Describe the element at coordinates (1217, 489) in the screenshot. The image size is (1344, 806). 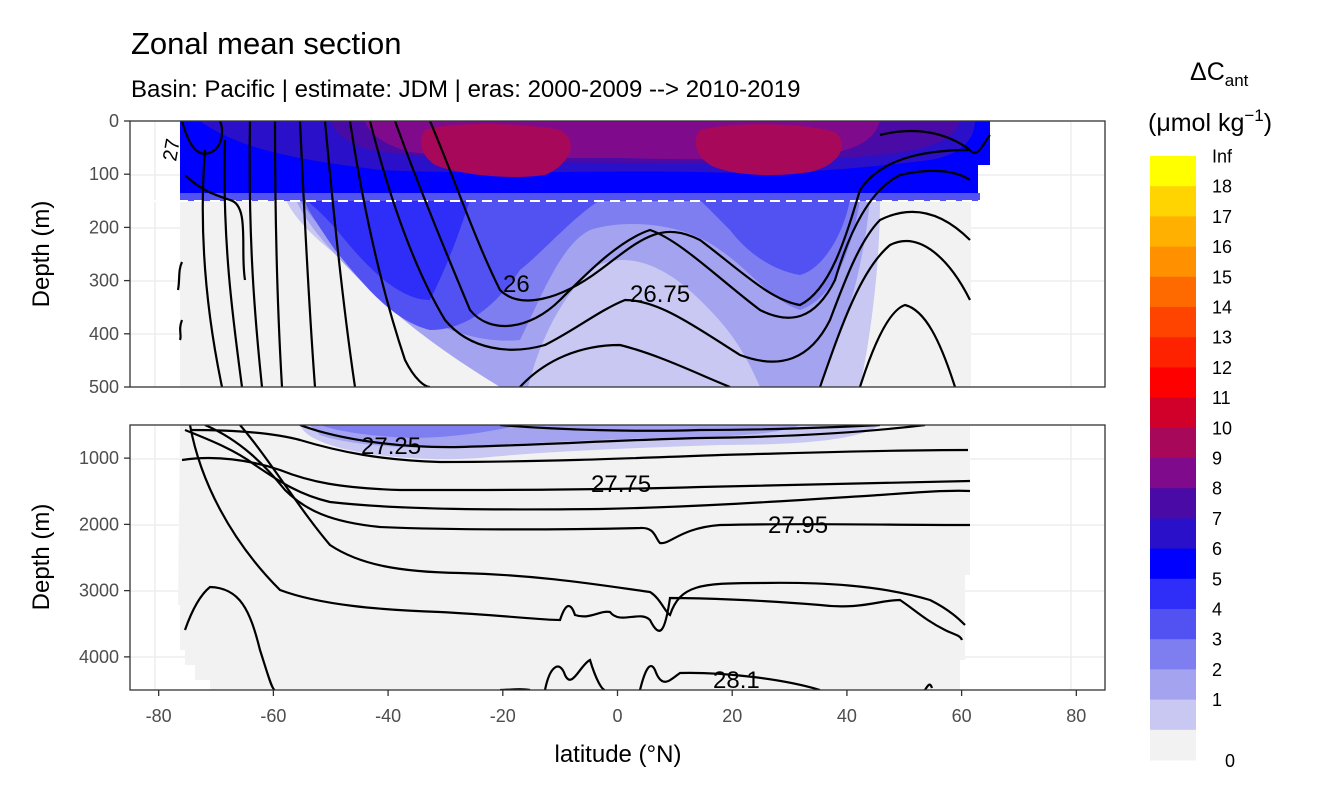
I see `legend-label: 8` at that location.